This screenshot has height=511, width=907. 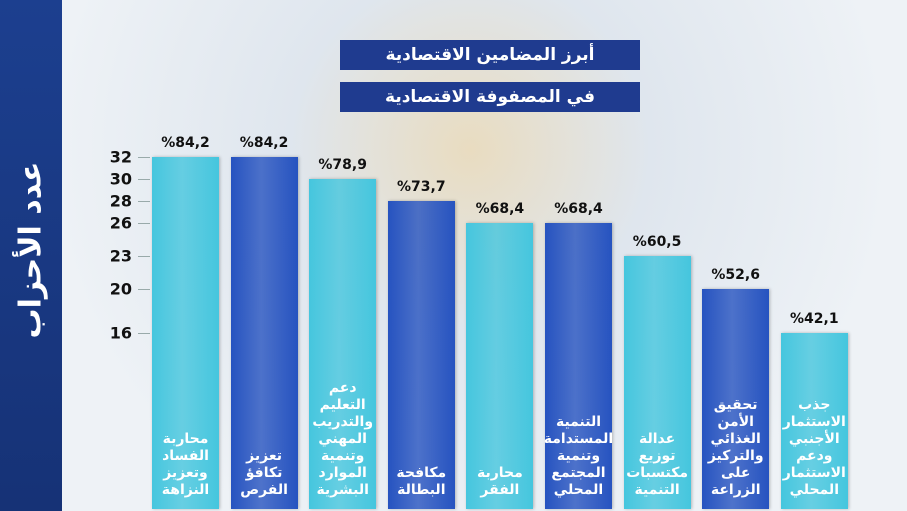 I want to click on category-label: محاربة الفقر, so click(x=499, y=481).